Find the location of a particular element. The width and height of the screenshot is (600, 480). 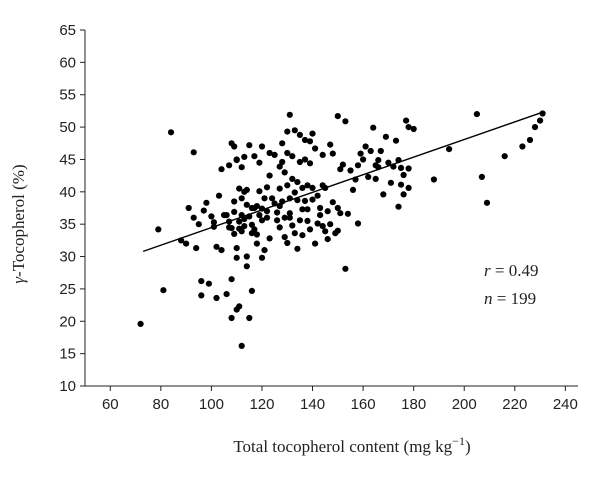

y-axis-title-rest: -Tocopherol (%) is located at coordinates (18, 220).